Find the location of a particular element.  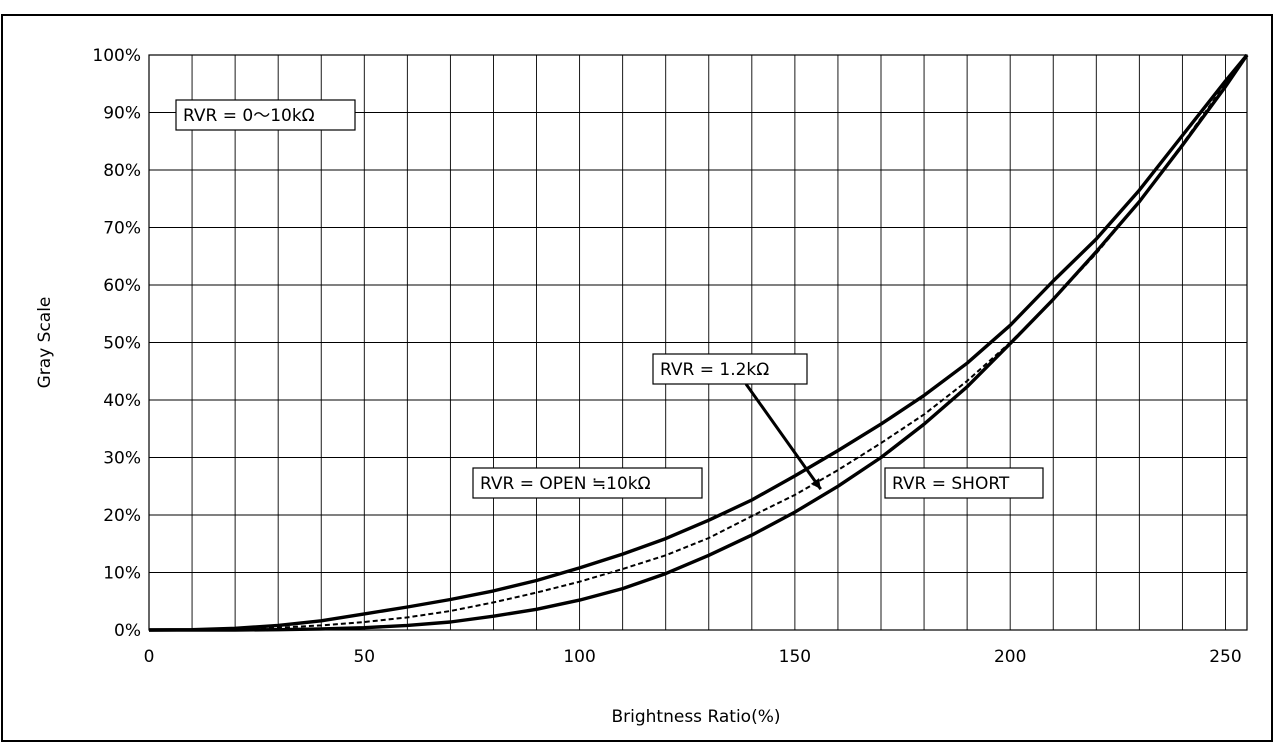

x-tick-label: 0 is located at coordinates (149, 657).